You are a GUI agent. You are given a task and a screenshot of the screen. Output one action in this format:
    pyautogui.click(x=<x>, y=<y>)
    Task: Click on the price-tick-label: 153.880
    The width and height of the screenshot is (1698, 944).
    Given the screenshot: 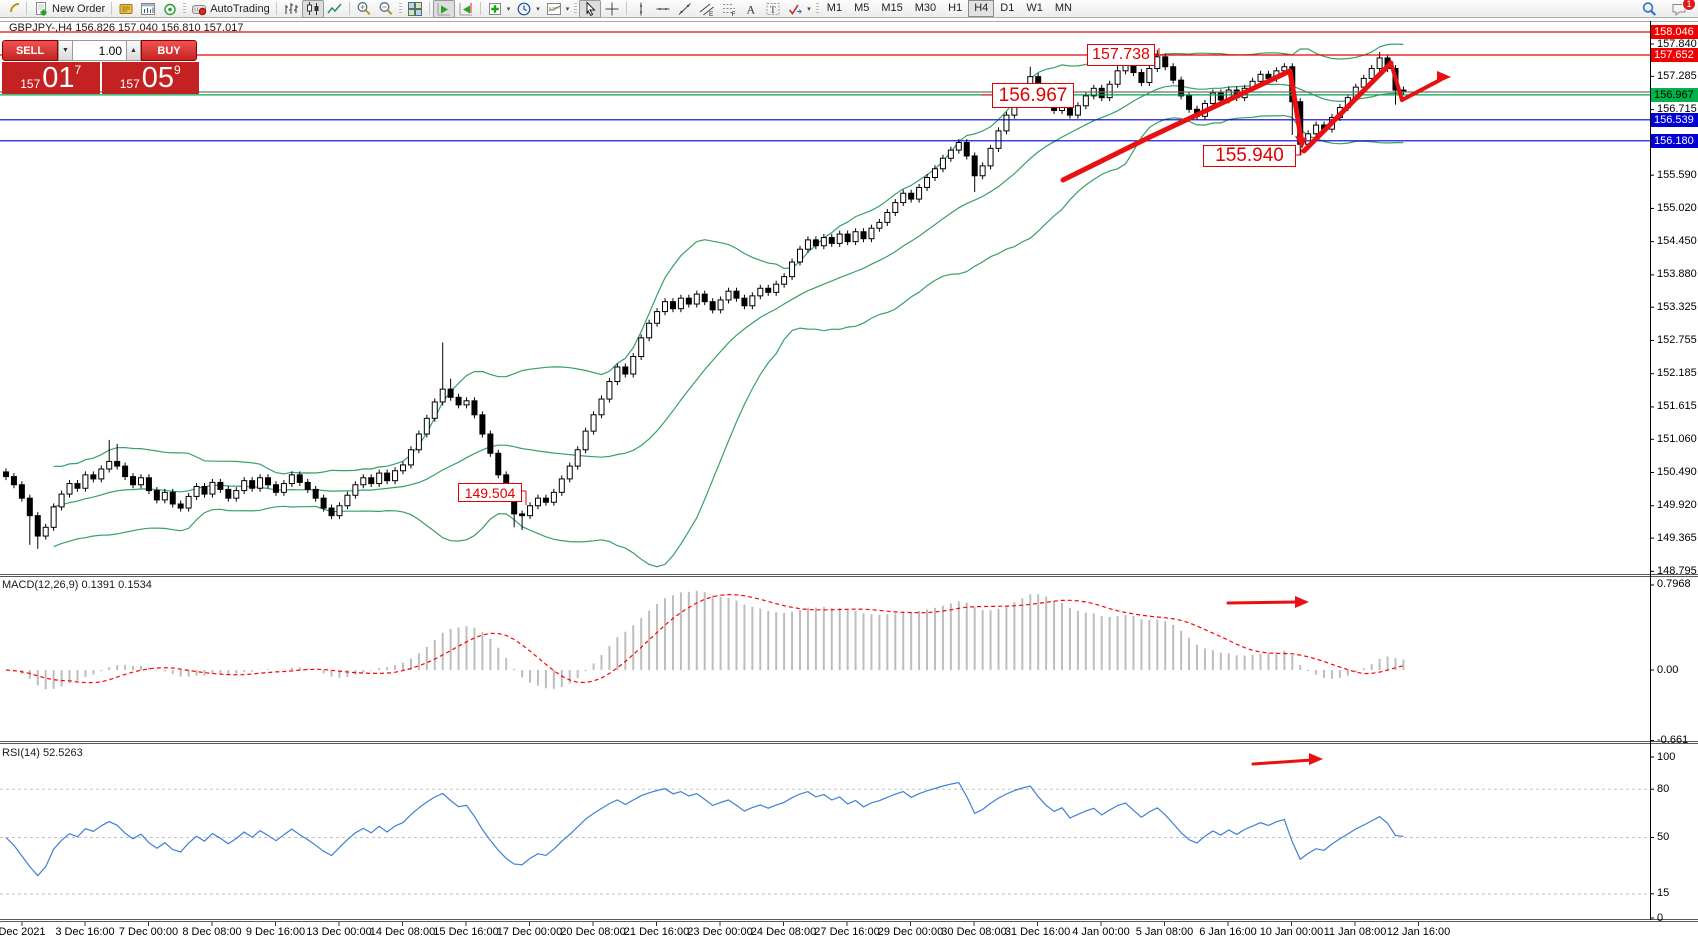 What is the action you would take?
    pyautogui.click(x=1677, y=274)
    